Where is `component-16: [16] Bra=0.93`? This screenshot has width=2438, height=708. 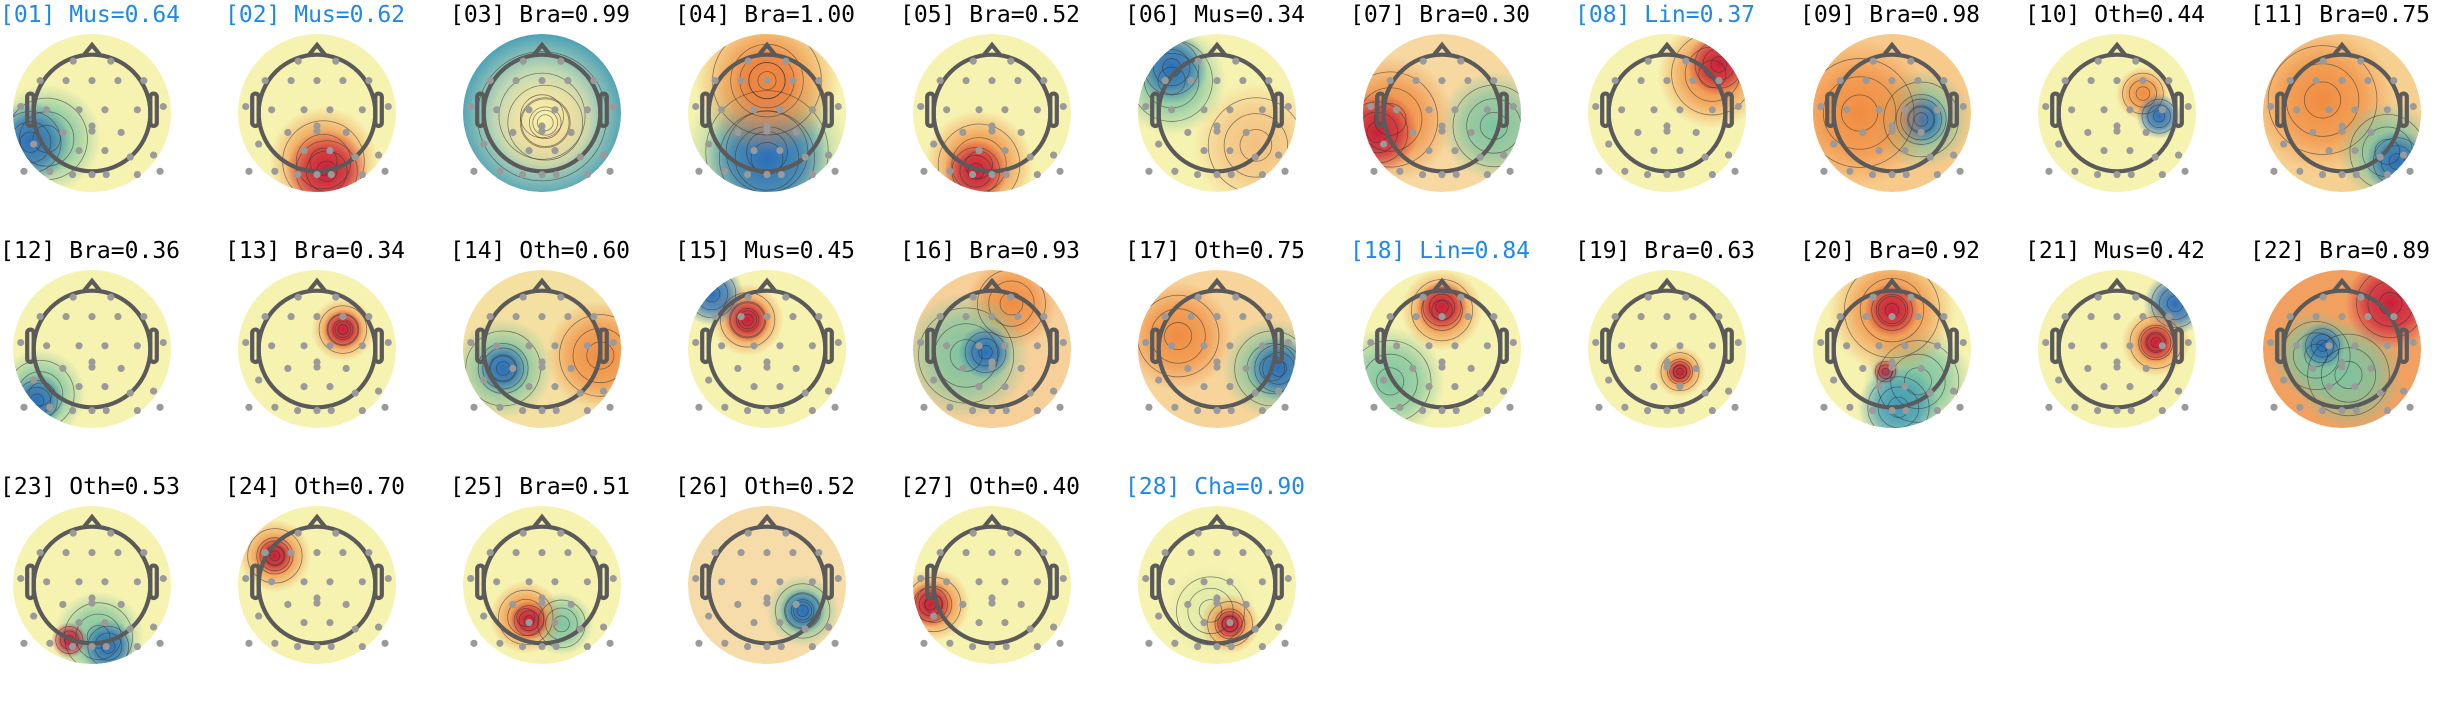
component-16: [16] Bra=0.93 is located at coordinates (1012, 354).